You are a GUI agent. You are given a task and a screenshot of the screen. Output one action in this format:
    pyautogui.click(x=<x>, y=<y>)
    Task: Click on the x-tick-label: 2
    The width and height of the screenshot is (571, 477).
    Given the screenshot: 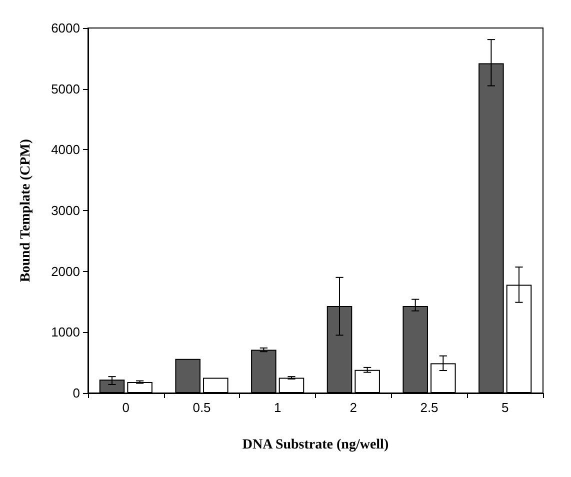 What is the action you would take?
    pyautogui.click(x=354, y=407)
    